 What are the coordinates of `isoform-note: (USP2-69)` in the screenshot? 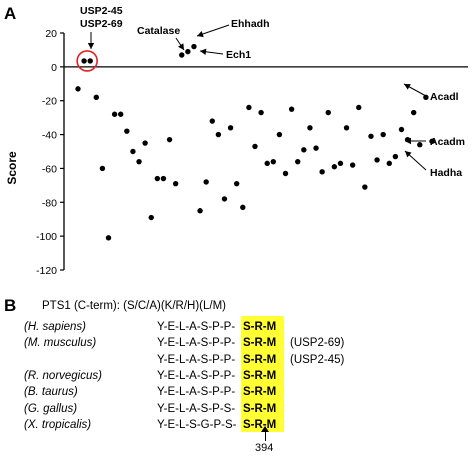 It's located at (317, 343).